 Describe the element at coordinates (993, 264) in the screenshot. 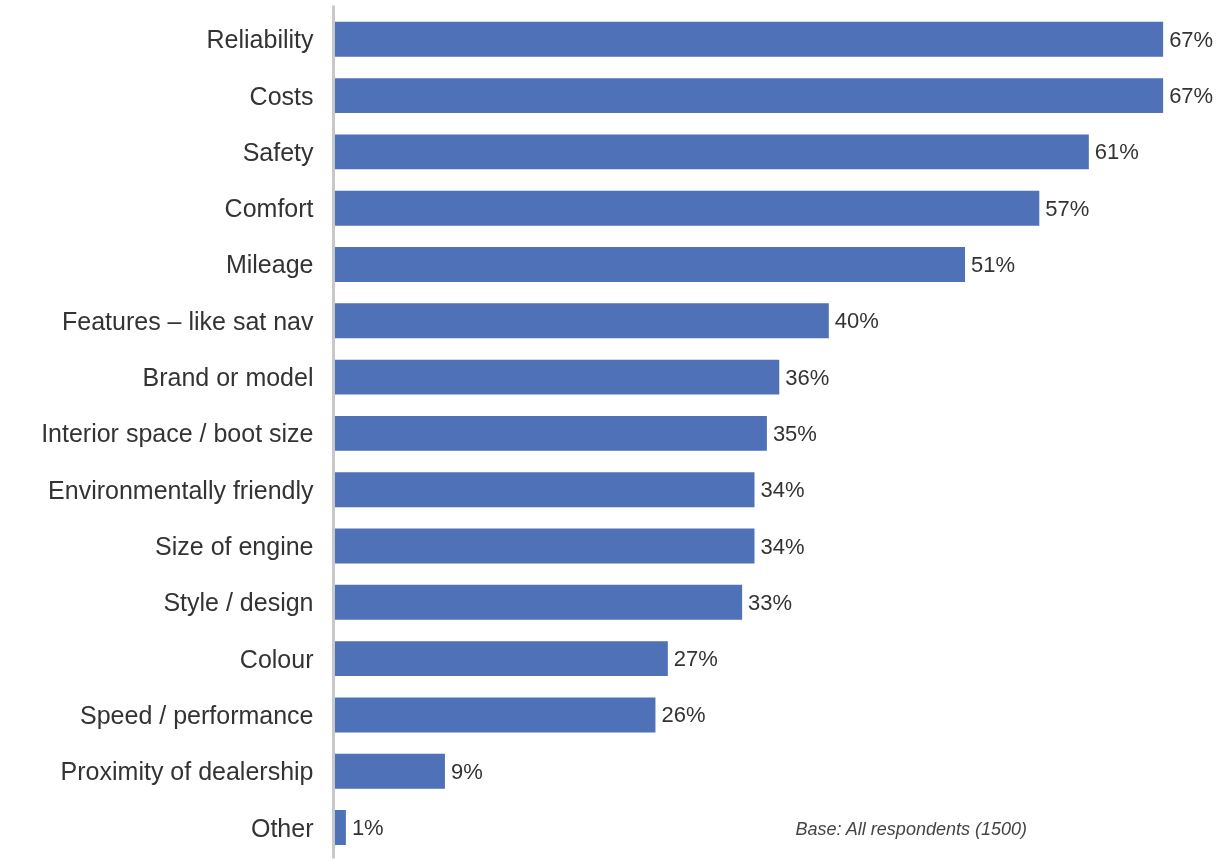

I see `data-label: 51%` at that location.